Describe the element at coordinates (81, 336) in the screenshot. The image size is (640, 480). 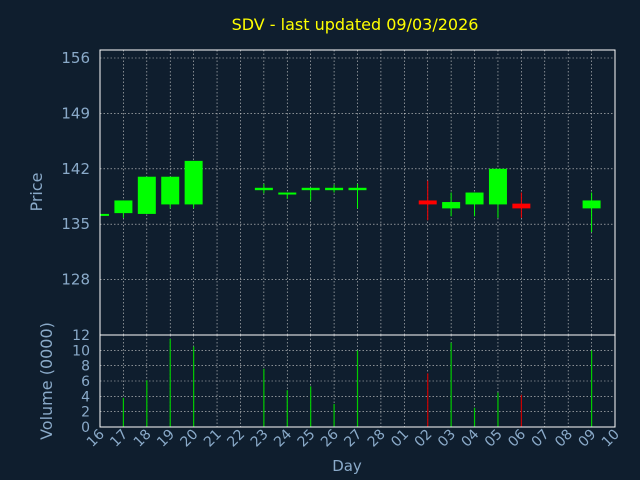
I see `volume-tick-label: 12` at that location.